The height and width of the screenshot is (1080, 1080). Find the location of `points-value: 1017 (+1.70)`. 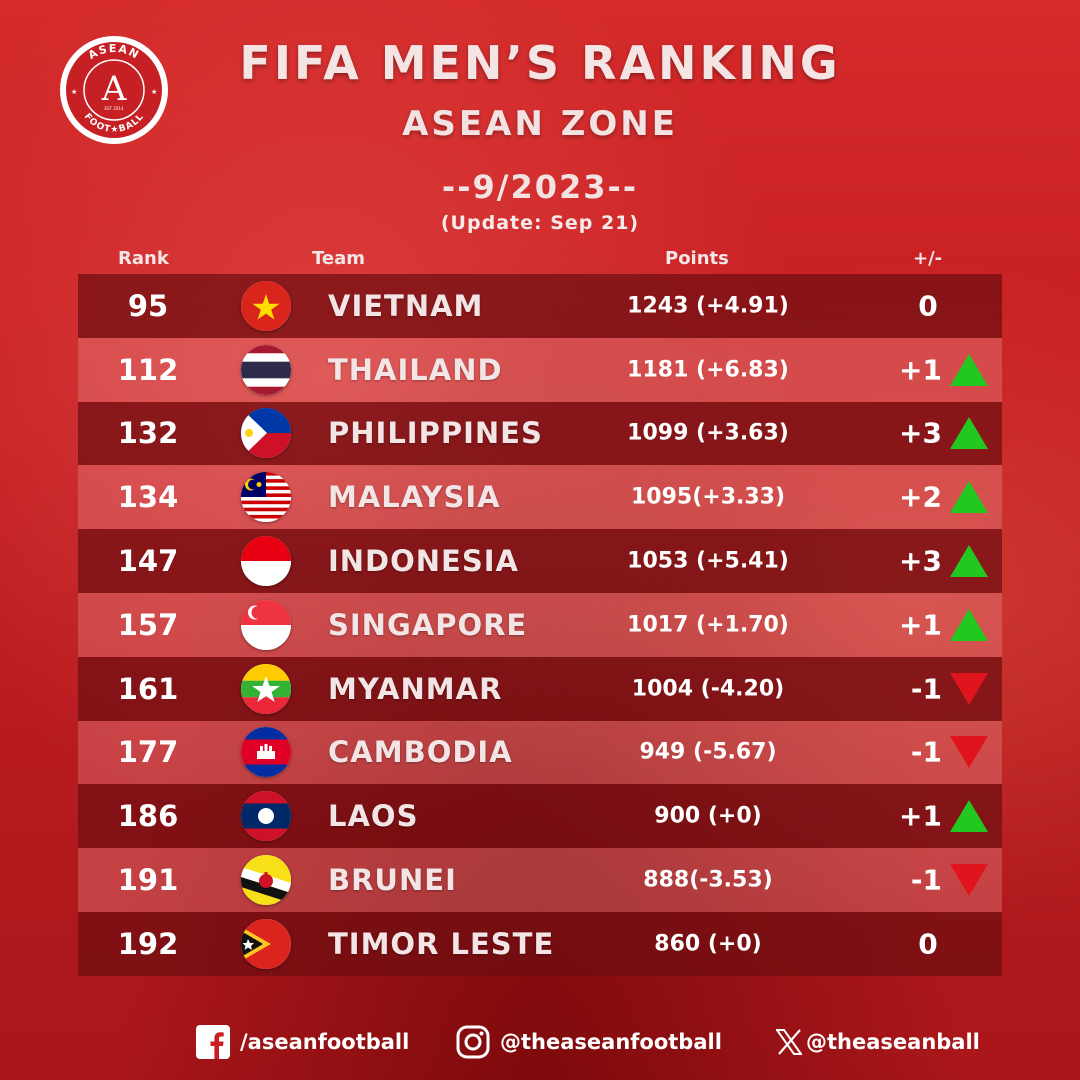

points-value: 1017 (+1.70) is located at coordinates (708, 625).